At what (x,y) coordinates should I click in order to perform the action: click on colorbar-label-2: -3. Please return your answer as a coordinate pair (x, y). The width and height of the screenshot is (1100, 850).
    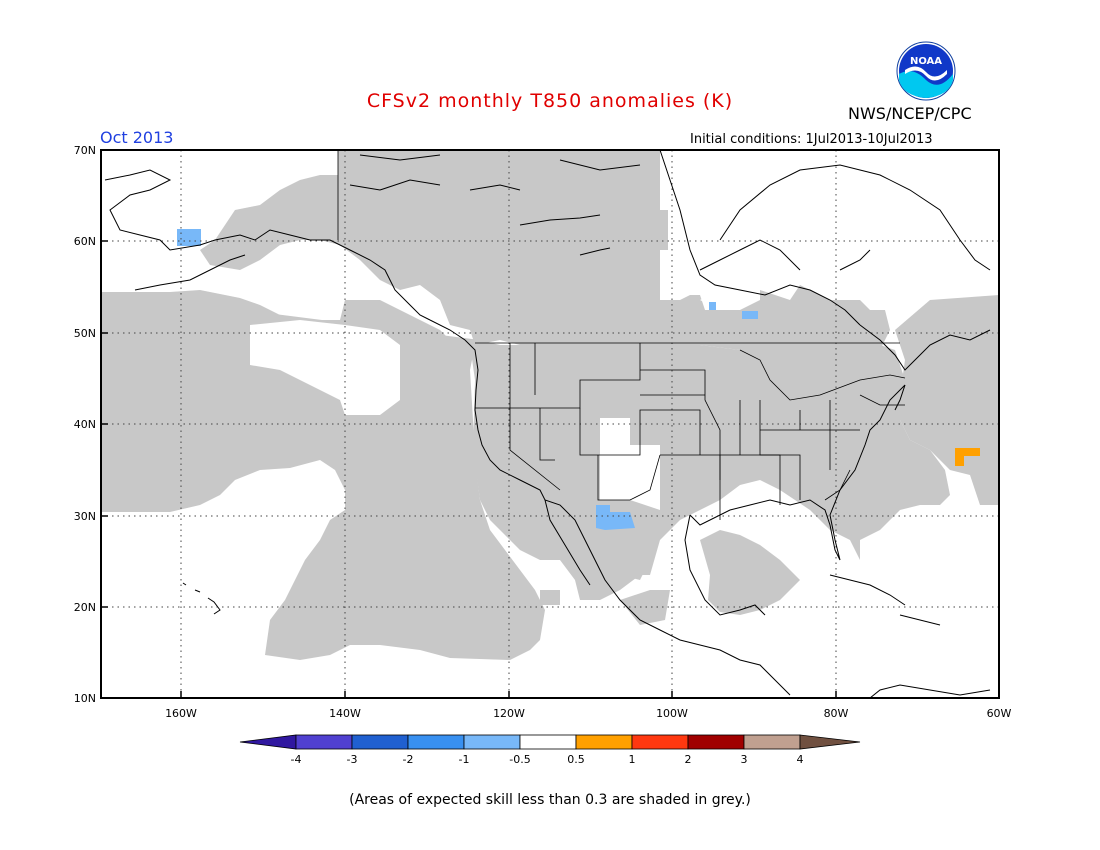
    Looking at the image, I should click on (352, 759).